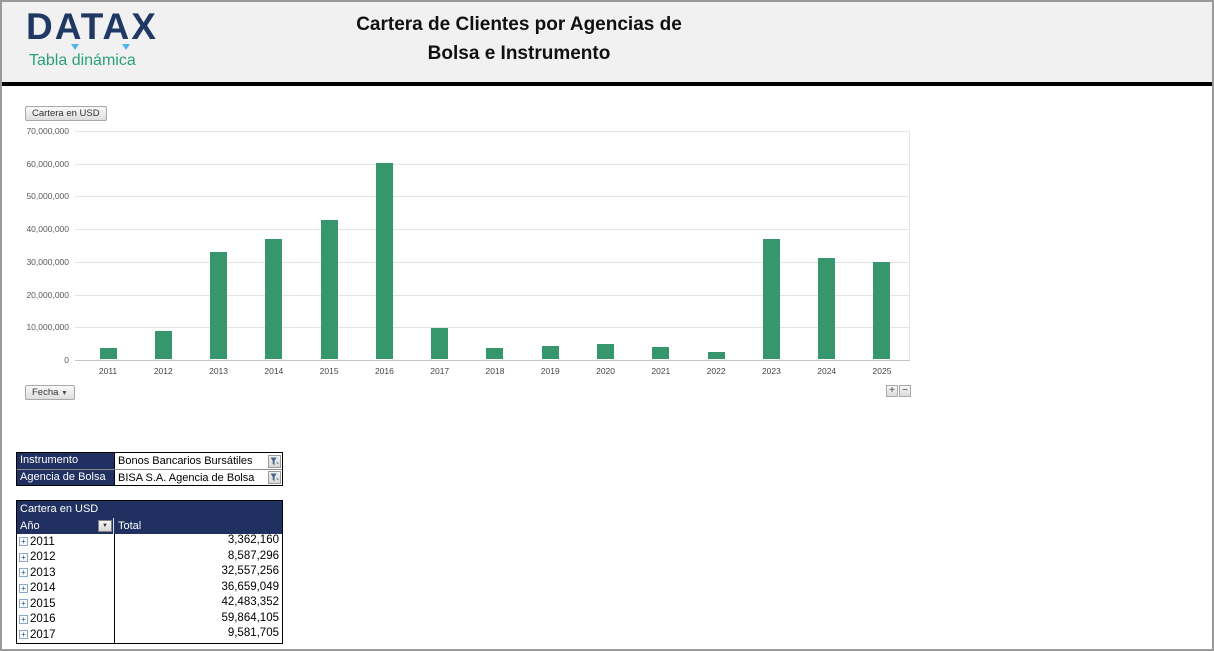 The height and width of the screenshot is (651, 1214). I want to click on x-axis-tick-label: 2016, so click(384, 371).